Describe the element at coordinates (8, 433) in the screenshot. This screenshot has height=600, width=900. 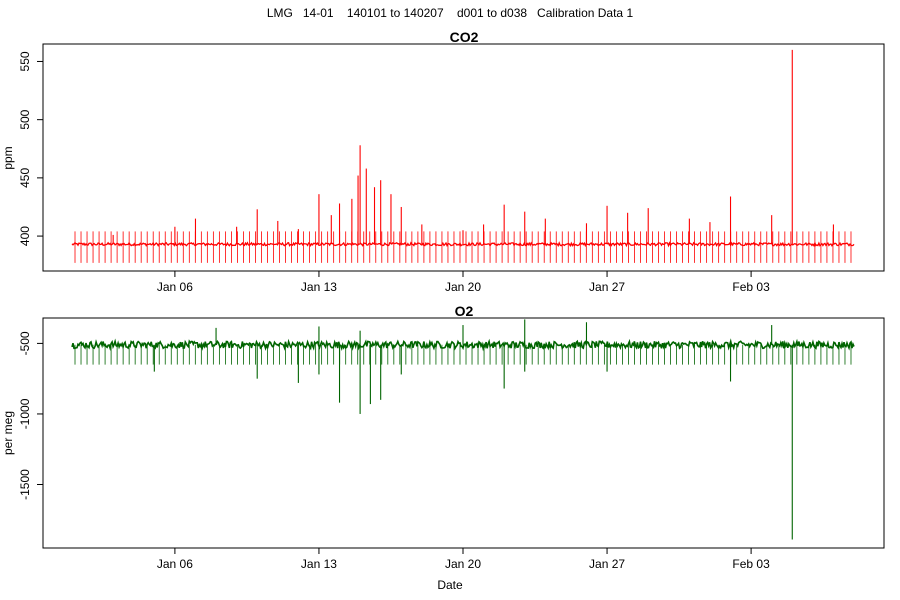
I see `o2-y-axis-label: per meg` at that location.